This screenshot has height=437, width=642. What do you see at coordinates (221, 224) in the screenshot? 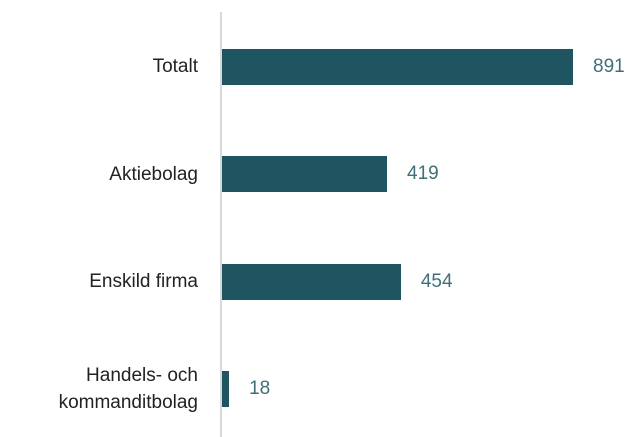
I see `category-axis` at bounding box center [221, 224].